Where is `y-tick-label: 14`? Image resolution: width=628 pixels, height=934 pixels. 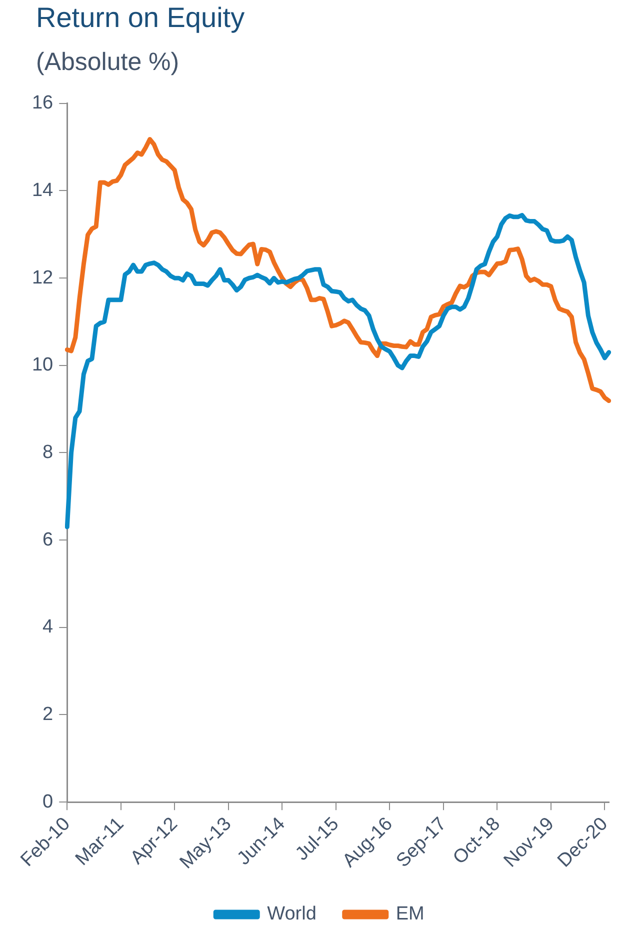 y-tick-label: 14 is located at coordinates (43, 190).